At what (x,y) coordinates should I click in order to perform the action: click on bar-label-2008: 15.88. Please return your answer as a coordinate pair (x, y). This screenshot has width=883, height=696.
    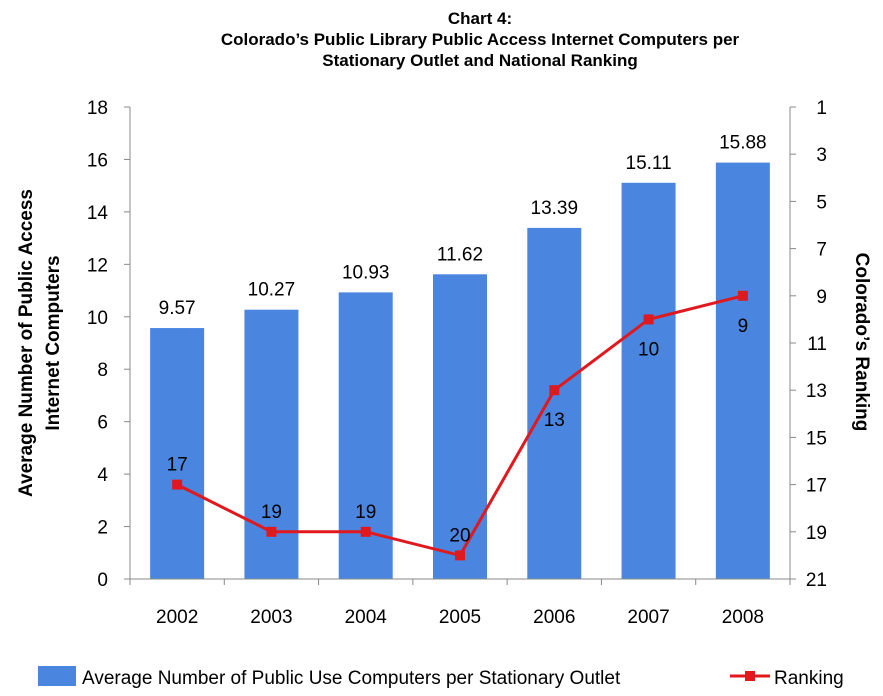
    Looking at the image, I should click on (743, 143).